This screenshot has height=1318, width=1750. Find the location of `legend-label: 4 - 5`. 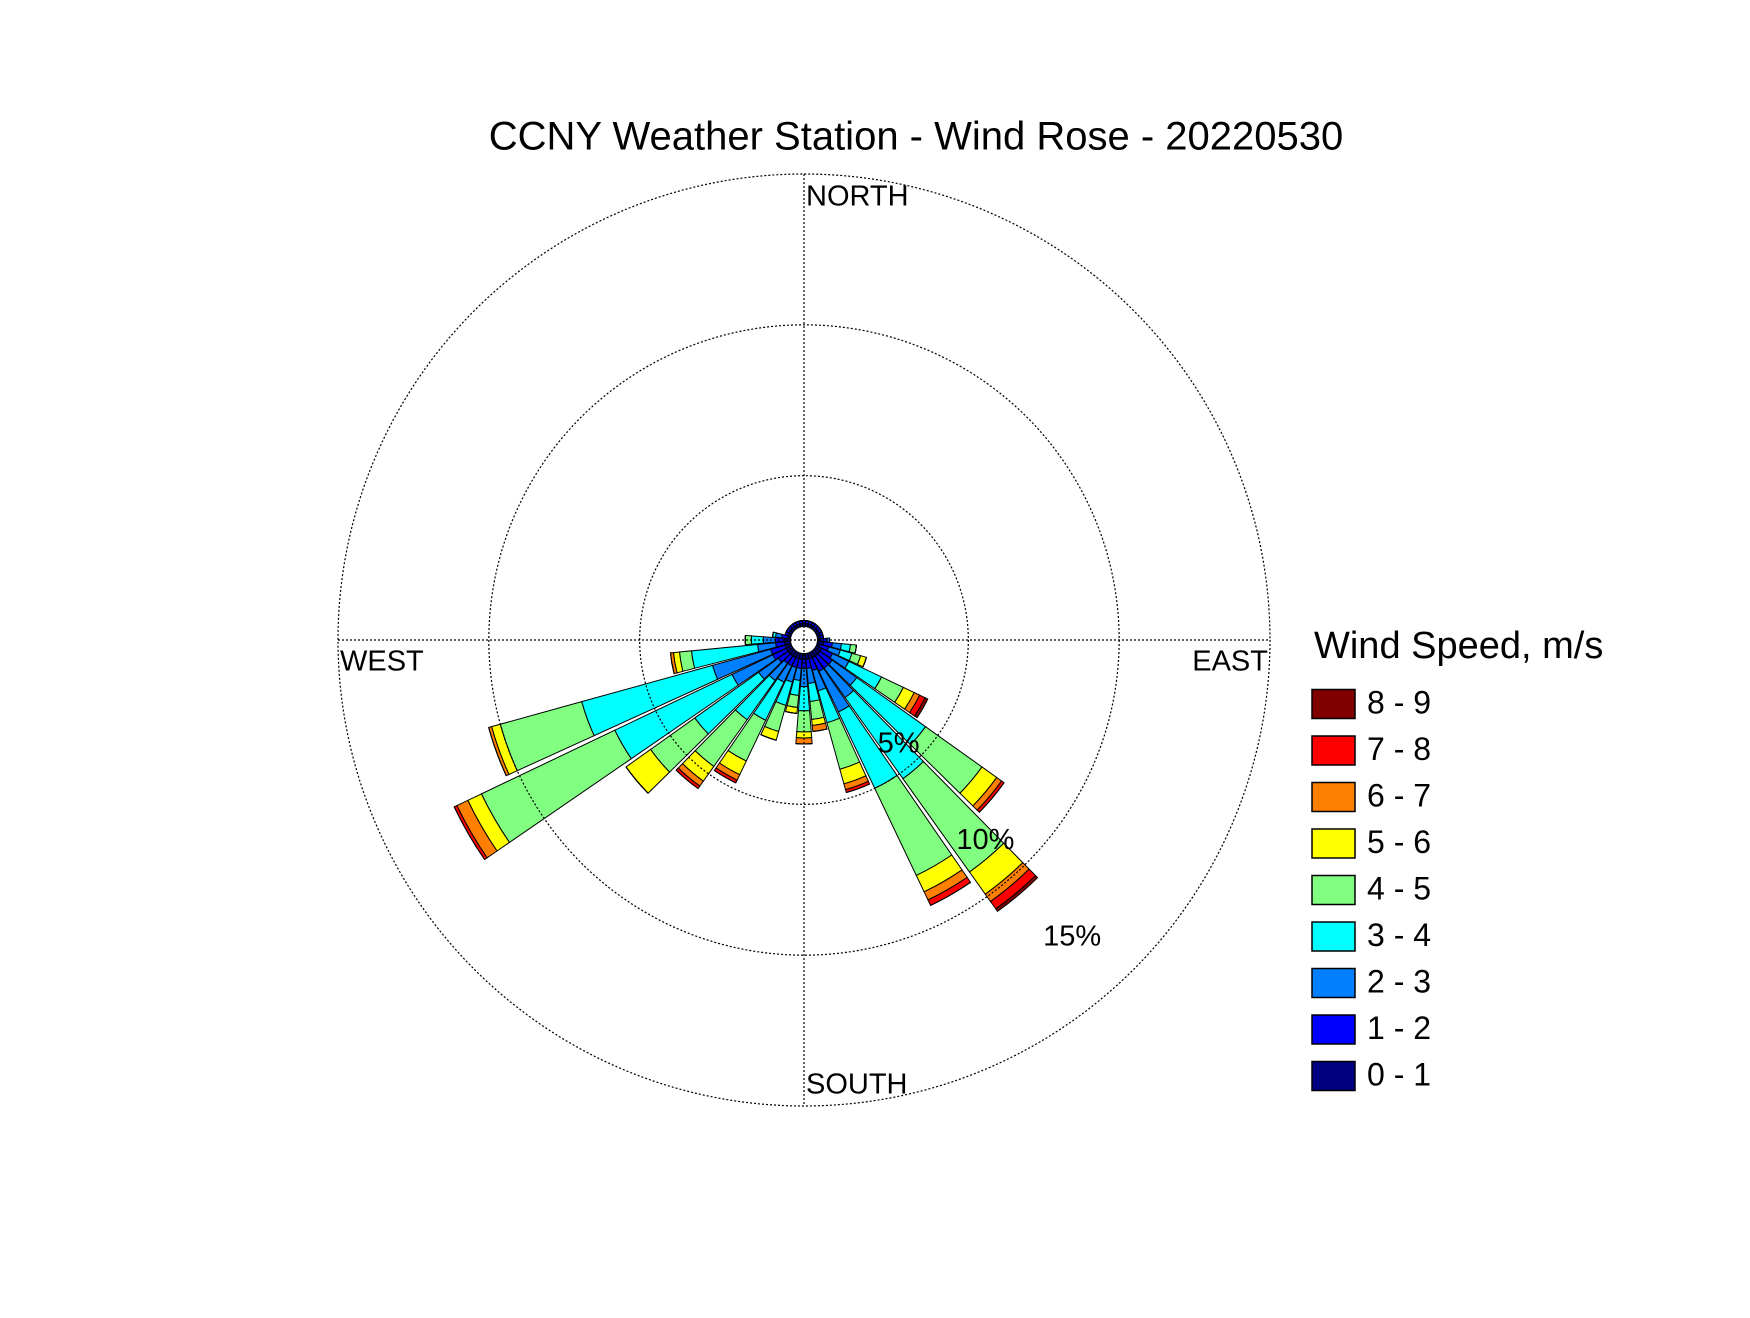

legend-label: 4 - 5 is located at coordinates (1399, 888).